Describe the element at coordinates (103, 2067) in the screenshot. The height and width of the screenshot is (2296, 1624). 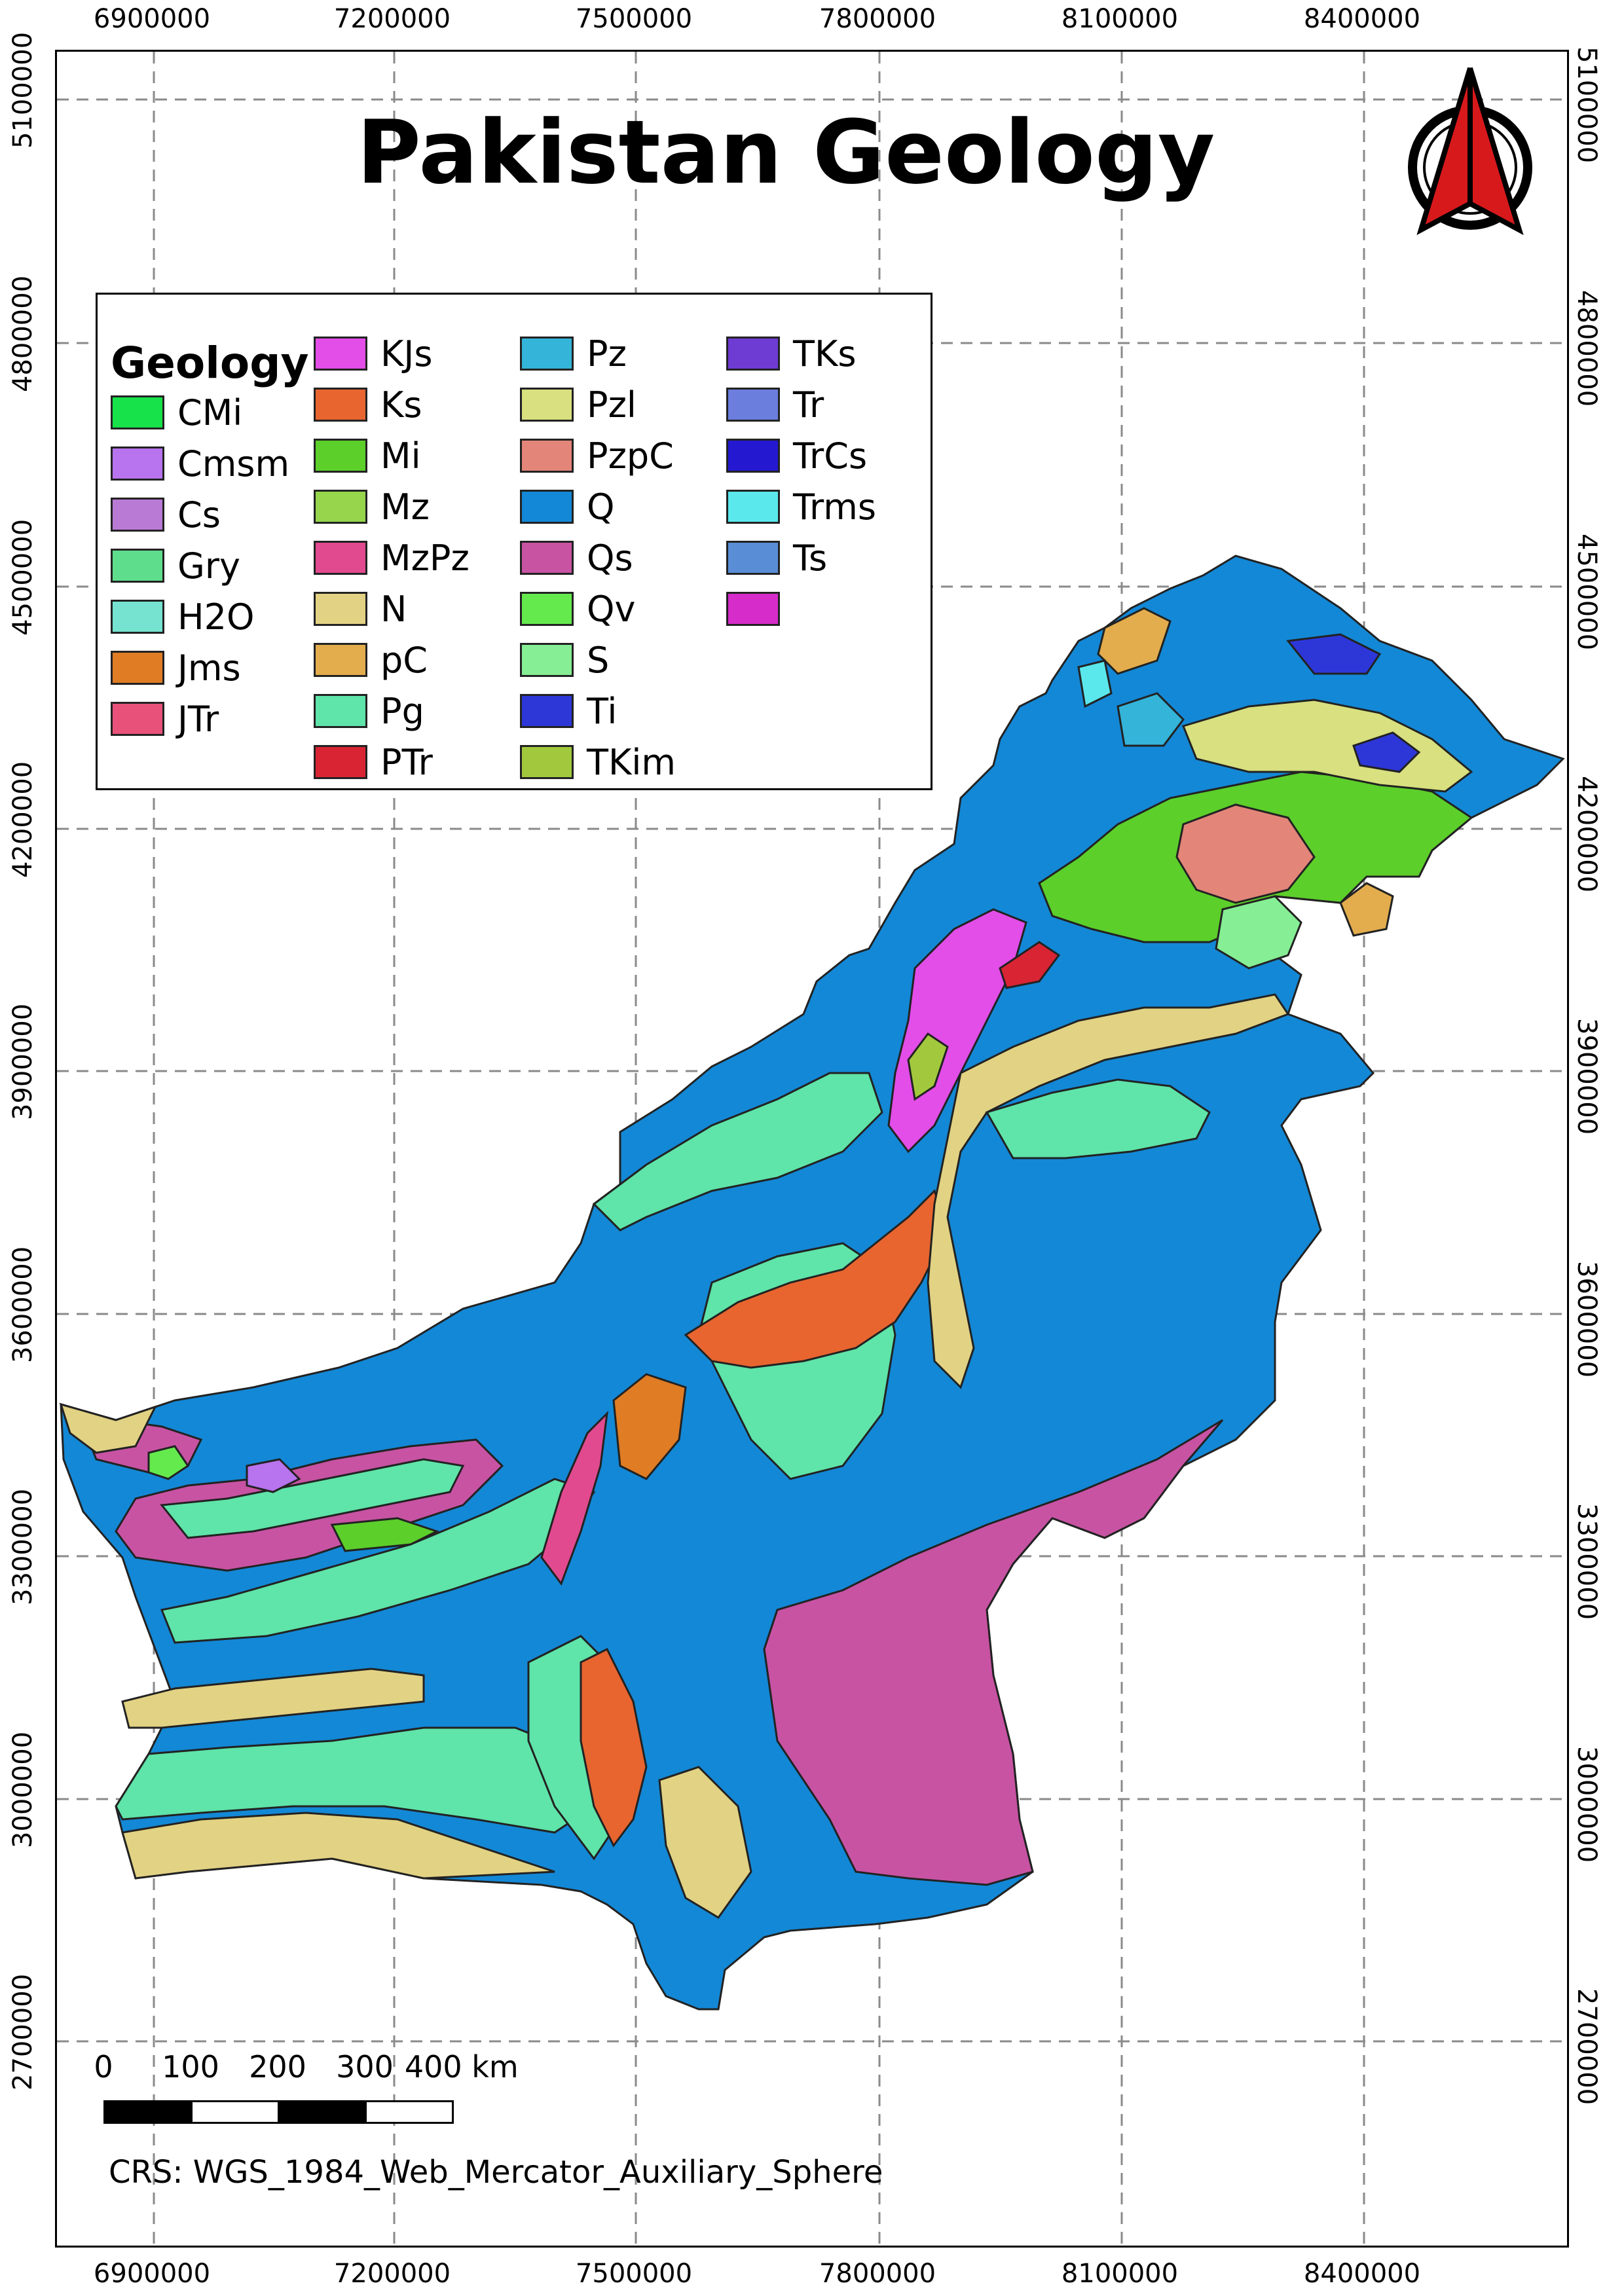
I see `scale-bar-label: 0` at that location.